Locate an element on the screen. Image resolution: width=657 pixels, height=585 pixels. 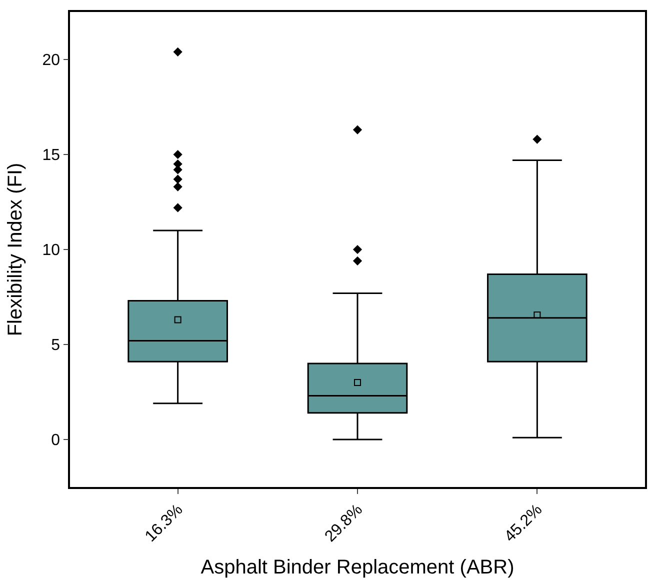
y-axis-title: Flexibility Index (FI) is located at coordinates (15, 249).